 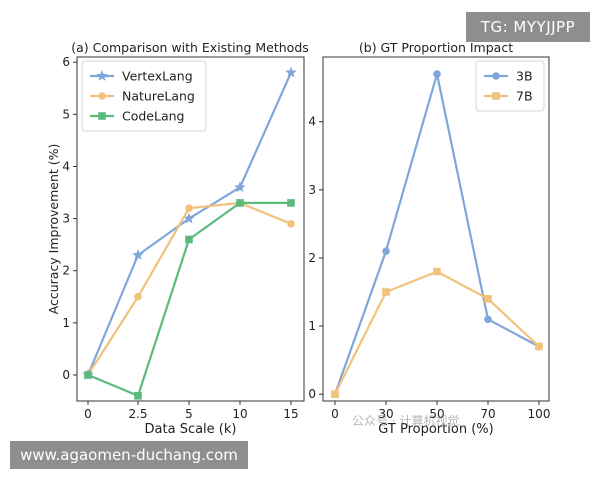 What do you see at coordinates (385, 414) in the screenshot?
I see `panel-b-x-tick-label: 30` at bounding box center [385, 414].